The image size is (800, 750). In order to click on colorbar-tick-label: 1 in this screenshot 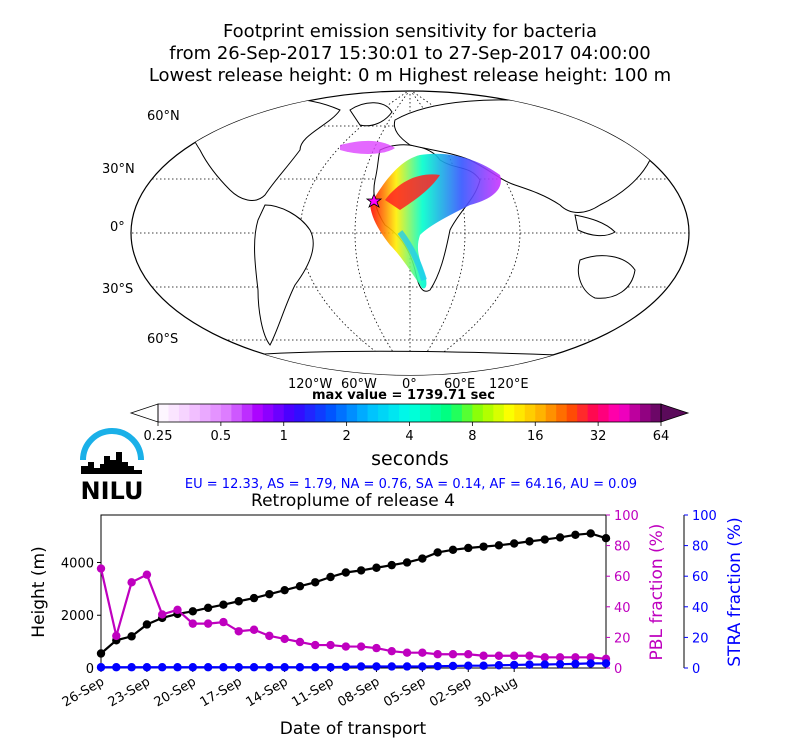, I will do `click(283, 436)`.